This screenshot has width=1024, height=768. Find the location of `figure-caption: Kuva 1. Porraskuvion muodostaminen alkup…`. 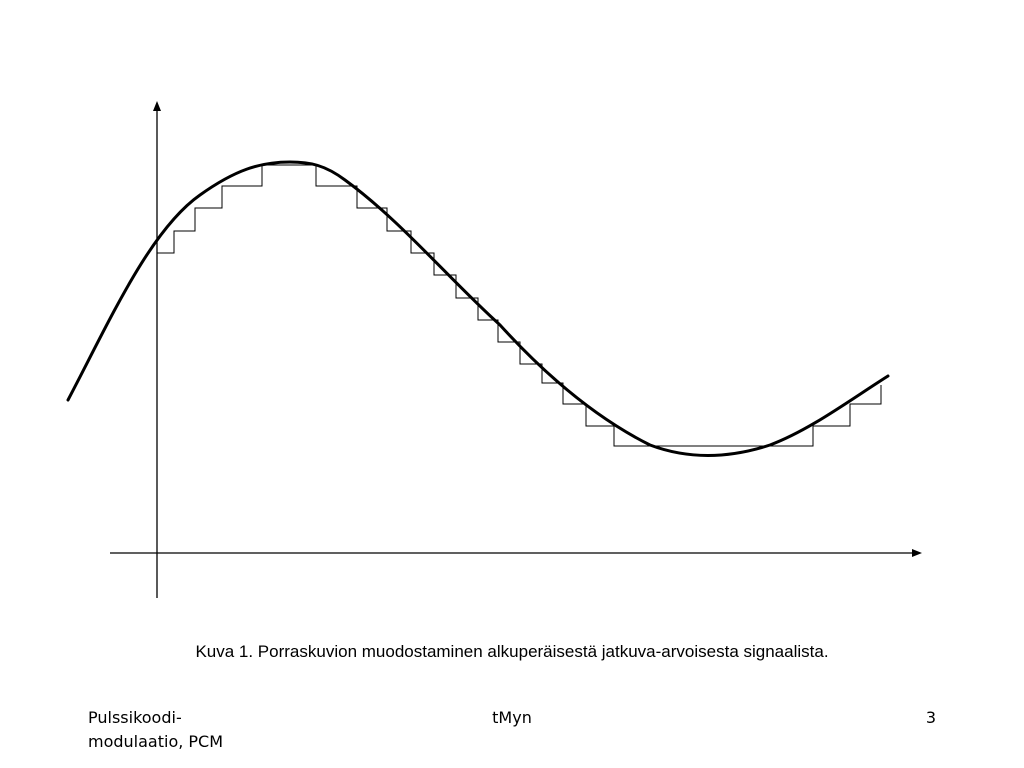

figure-caption: Kuva 1. Porraskuvion muodostaminen alkup… is located at coordinates (512, 651).